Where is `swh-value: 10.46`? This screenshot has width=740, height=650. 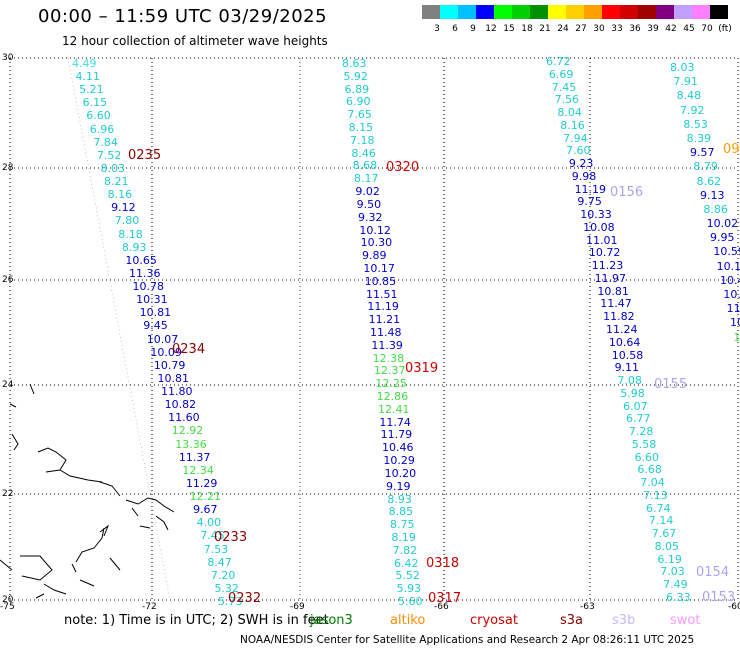 swh-value: 10.46 is located at coordinates (398, 448).